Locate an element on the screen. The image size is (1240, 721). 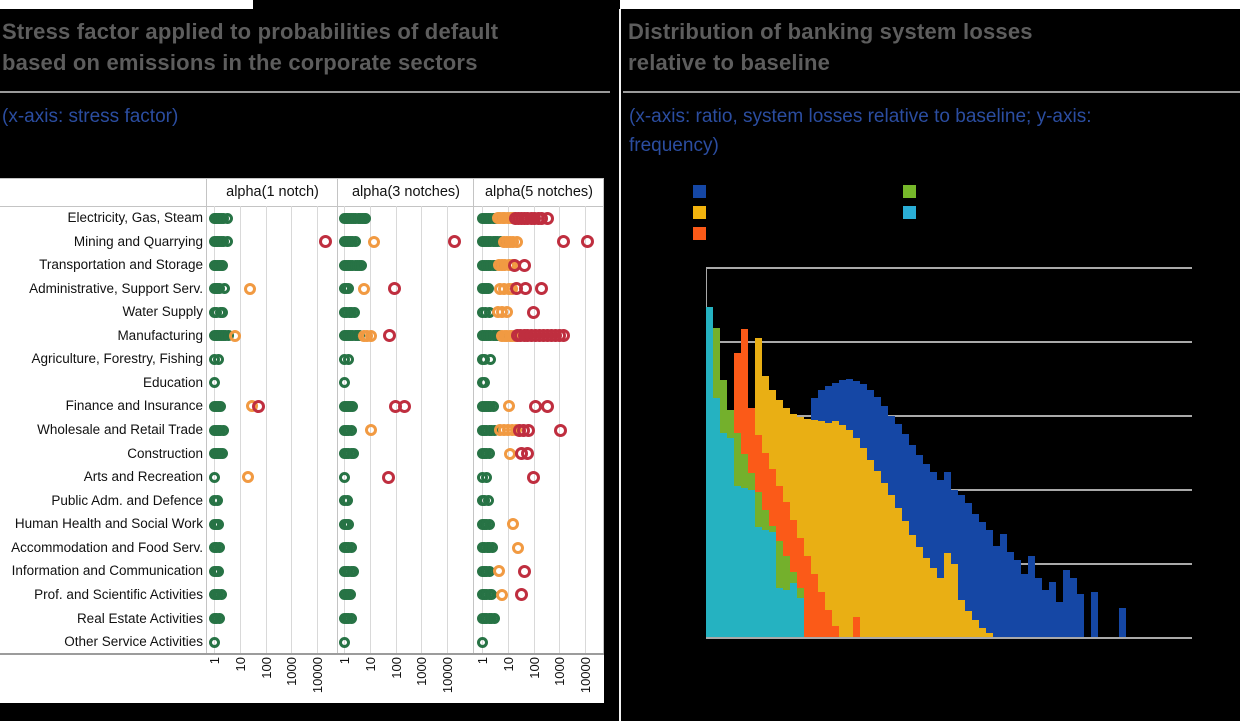
top-strip-right is located at coordinates (930, 4).